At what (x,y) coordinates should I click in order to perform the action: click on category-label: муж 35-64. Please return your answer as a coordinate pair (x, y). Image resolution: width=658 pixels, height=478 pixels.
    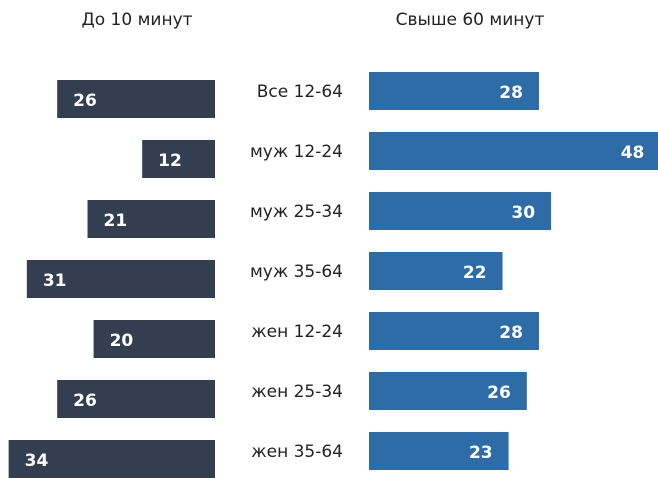
    Looking at the image, I should click on (296, 272).